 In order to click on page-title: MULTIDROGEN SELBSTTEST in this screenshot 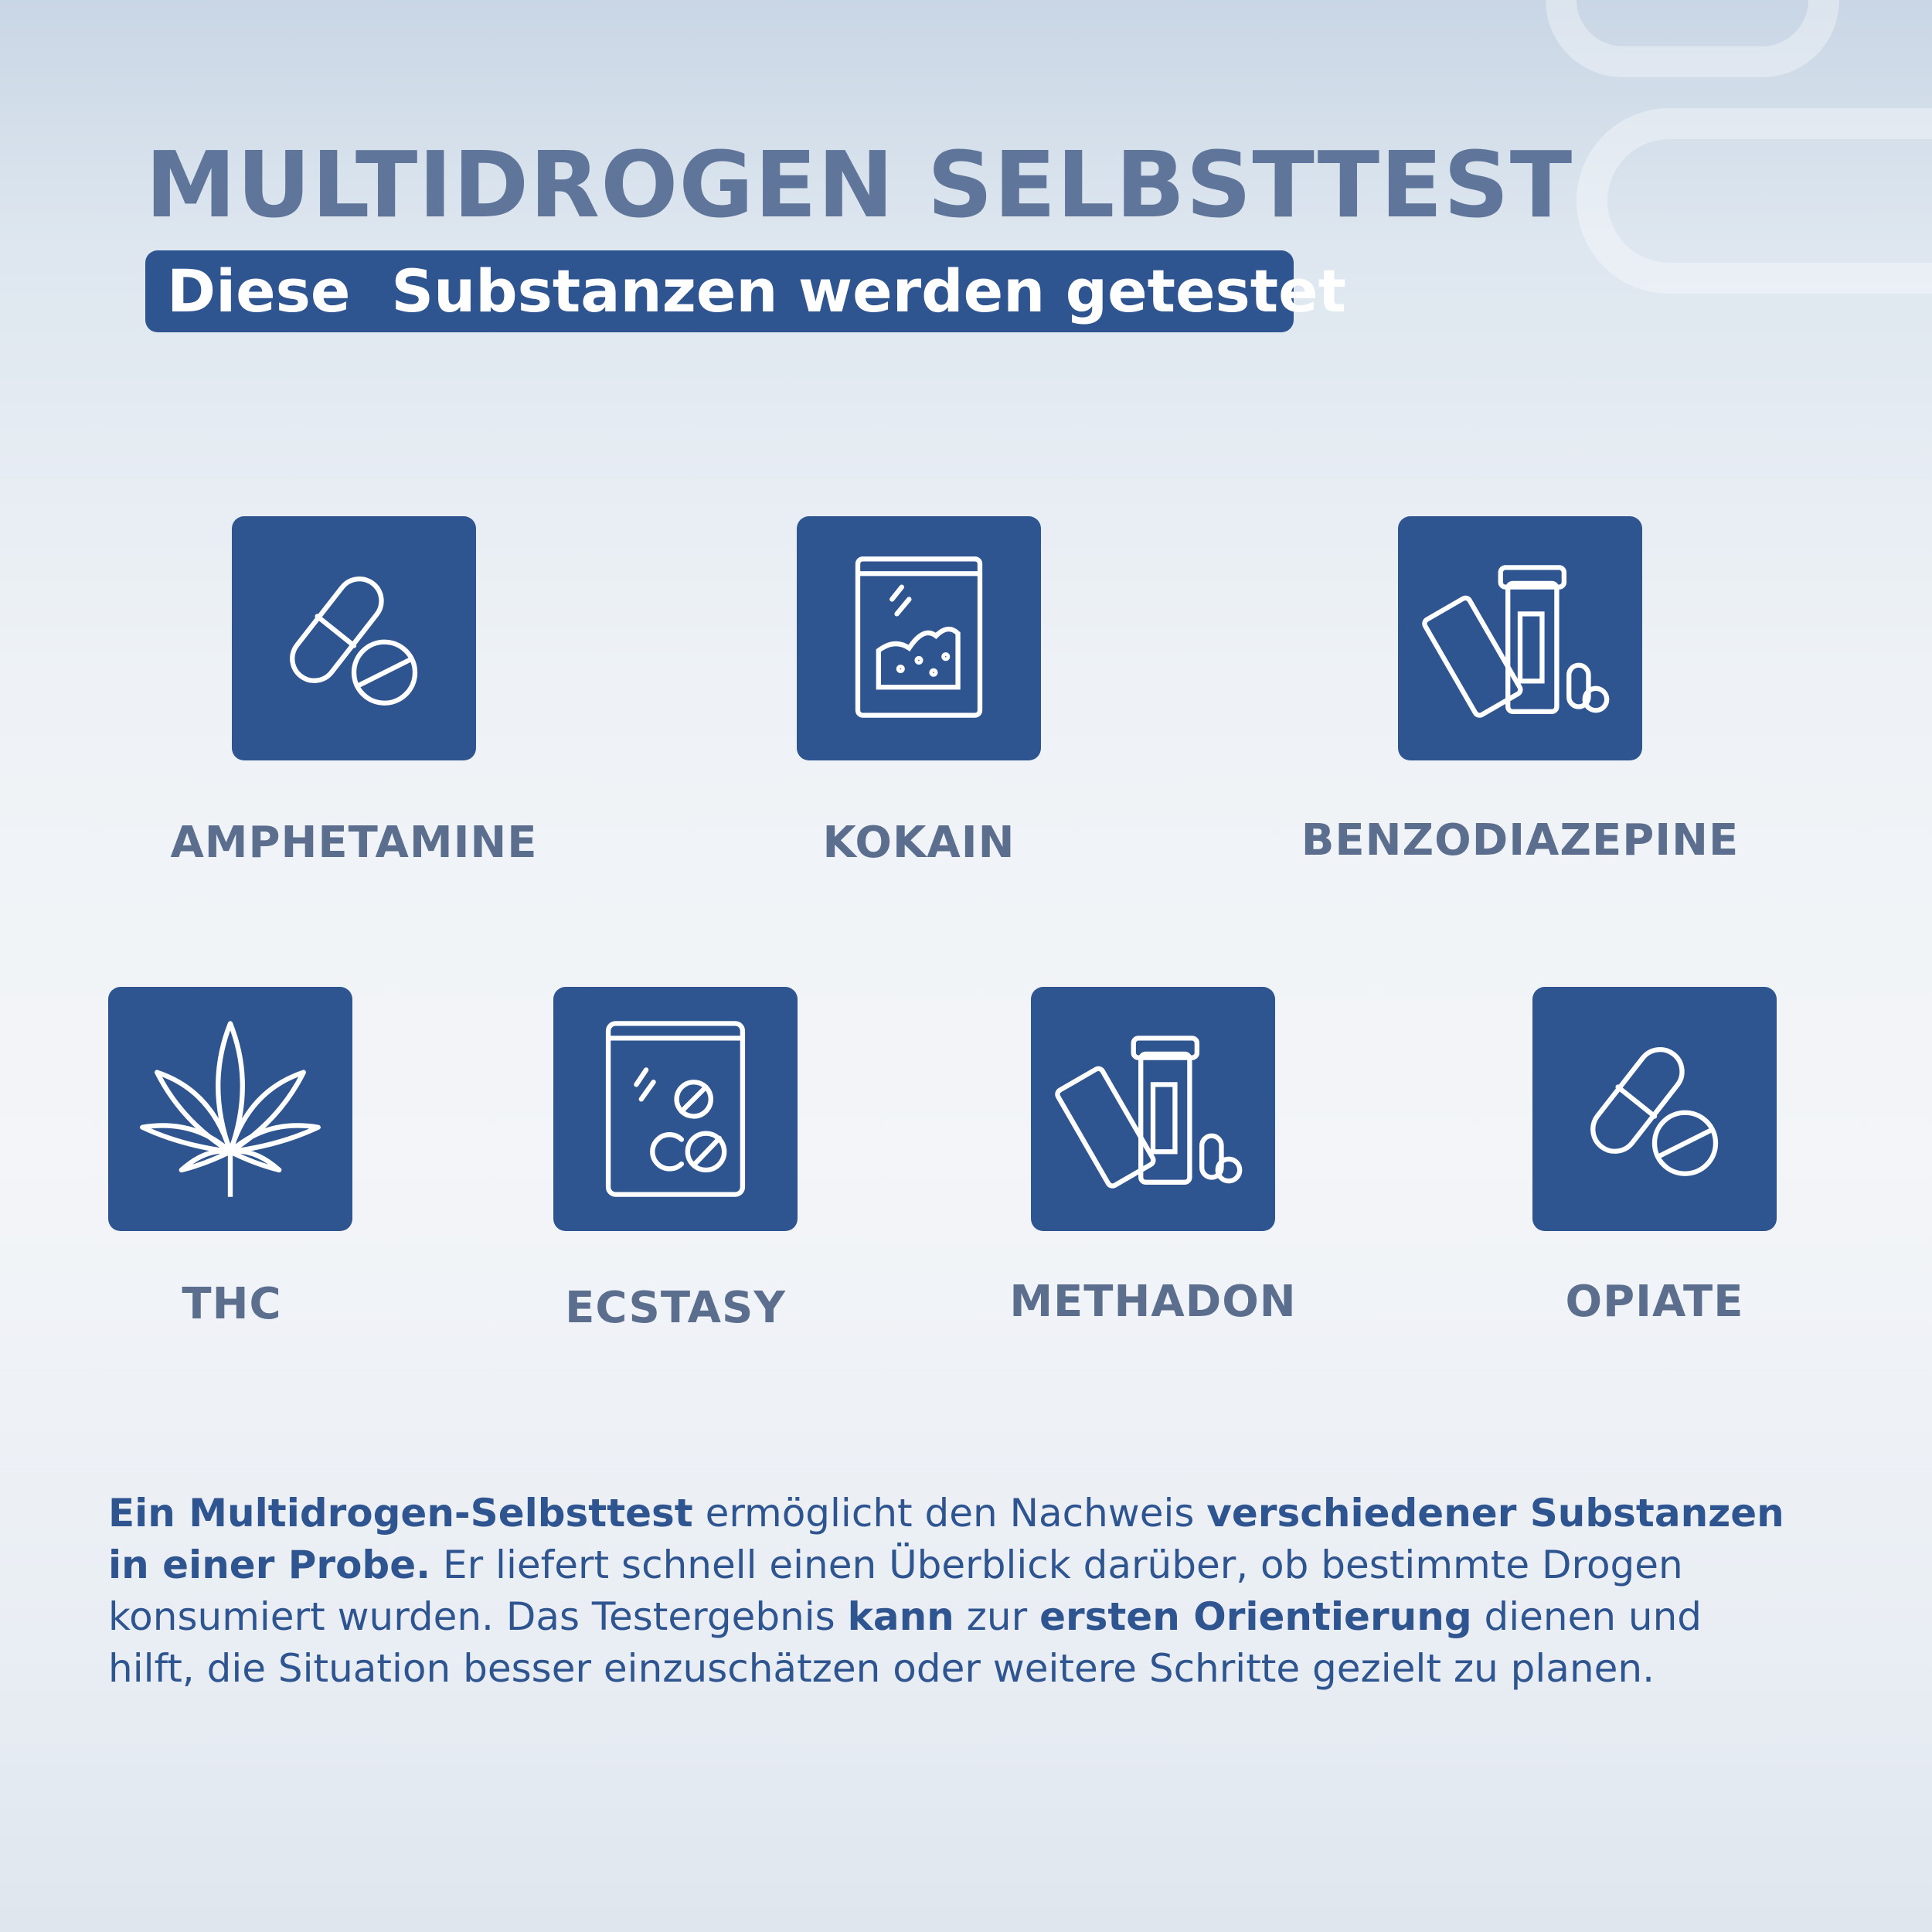, I will do `click(859, 184)`.